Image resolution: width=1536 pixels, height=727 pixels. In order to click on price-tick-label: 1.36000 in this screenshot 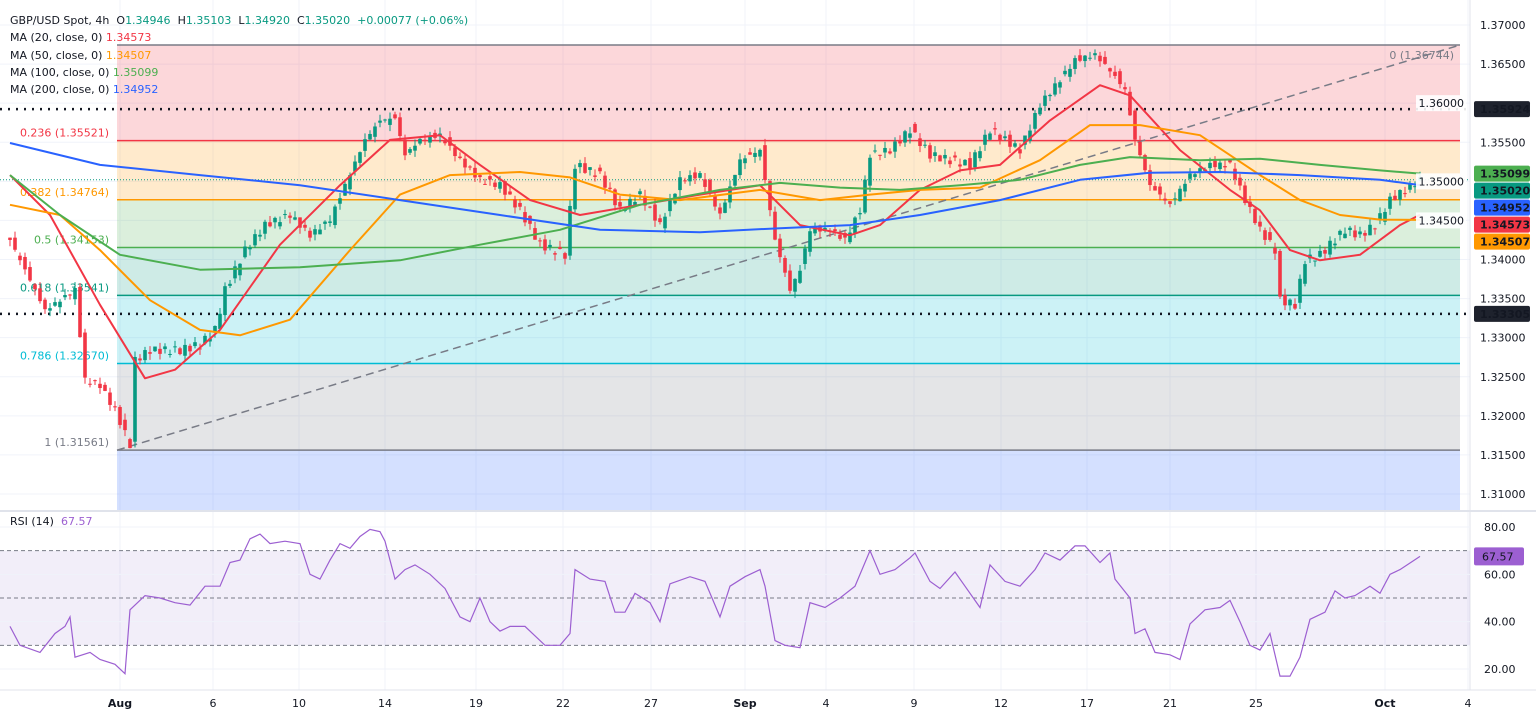, I will do `click(1442, 103)`.